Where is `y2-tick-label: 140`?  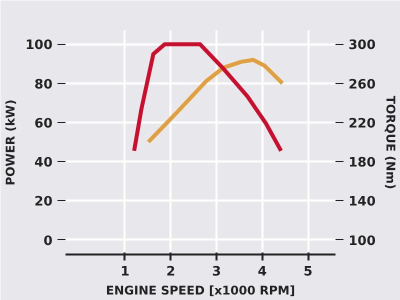 y2-tick-label: 140 is located at coordinates (362, 202).